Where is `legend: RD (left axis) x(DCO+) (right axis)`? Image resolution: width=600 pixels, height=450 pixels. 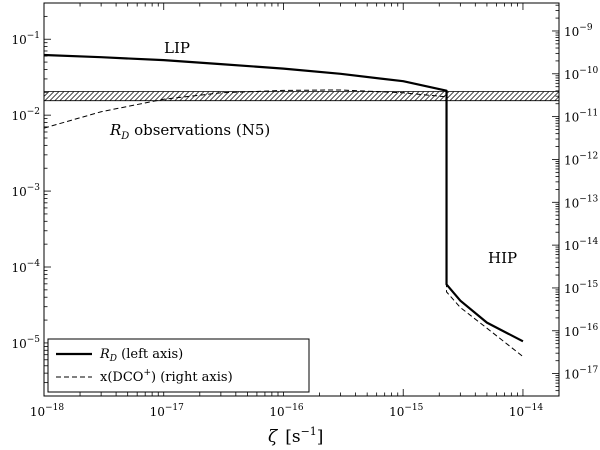 legend: RD (left axis) x(DCO+) (right axis) is located at coordinates (178, 365).